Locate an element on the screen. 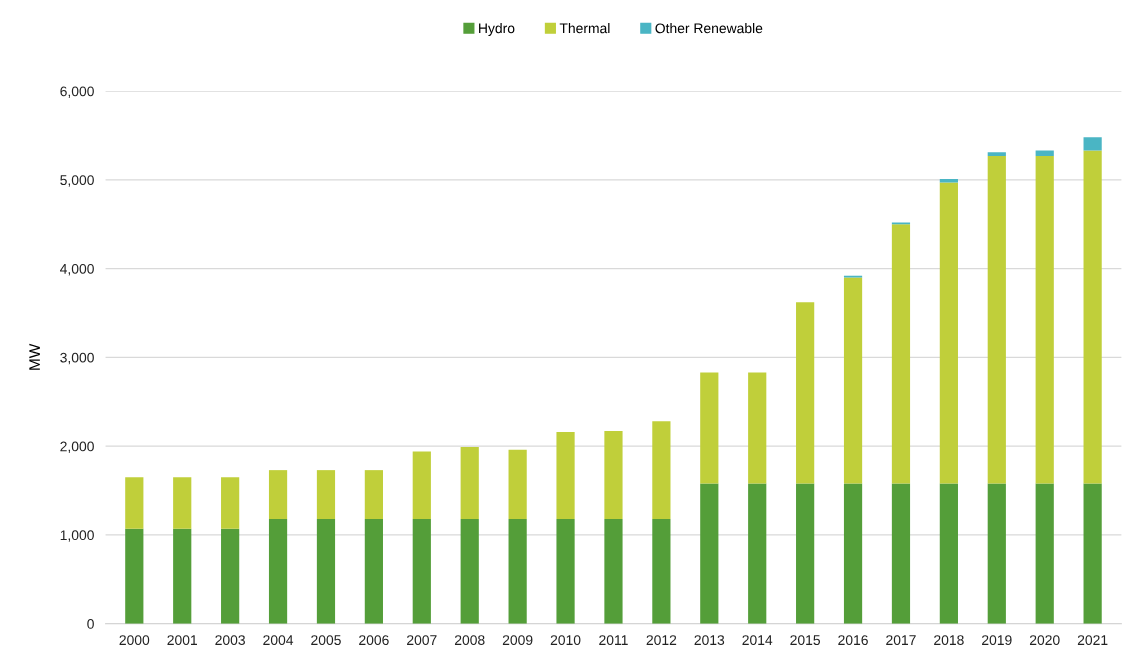 This screenshot has width=1135, height=660. y-tick-label: 0 is located at coordinates (90, 624).